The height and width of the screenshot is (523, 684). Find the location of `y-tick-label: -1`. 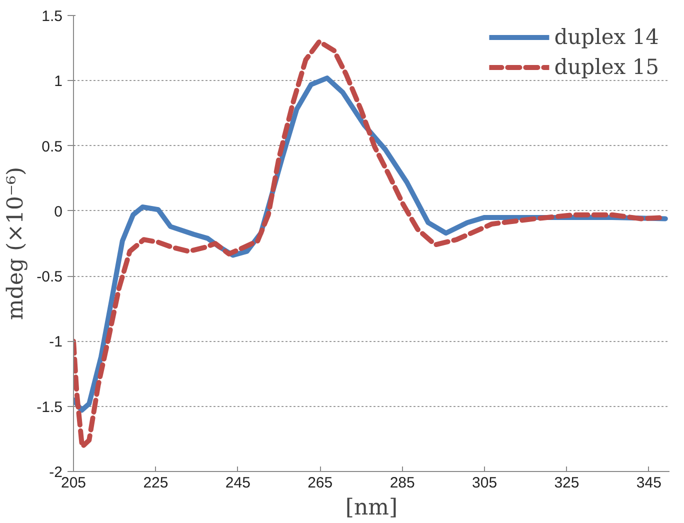

y-tick-label: -1 is located at coordinates (56, 342).